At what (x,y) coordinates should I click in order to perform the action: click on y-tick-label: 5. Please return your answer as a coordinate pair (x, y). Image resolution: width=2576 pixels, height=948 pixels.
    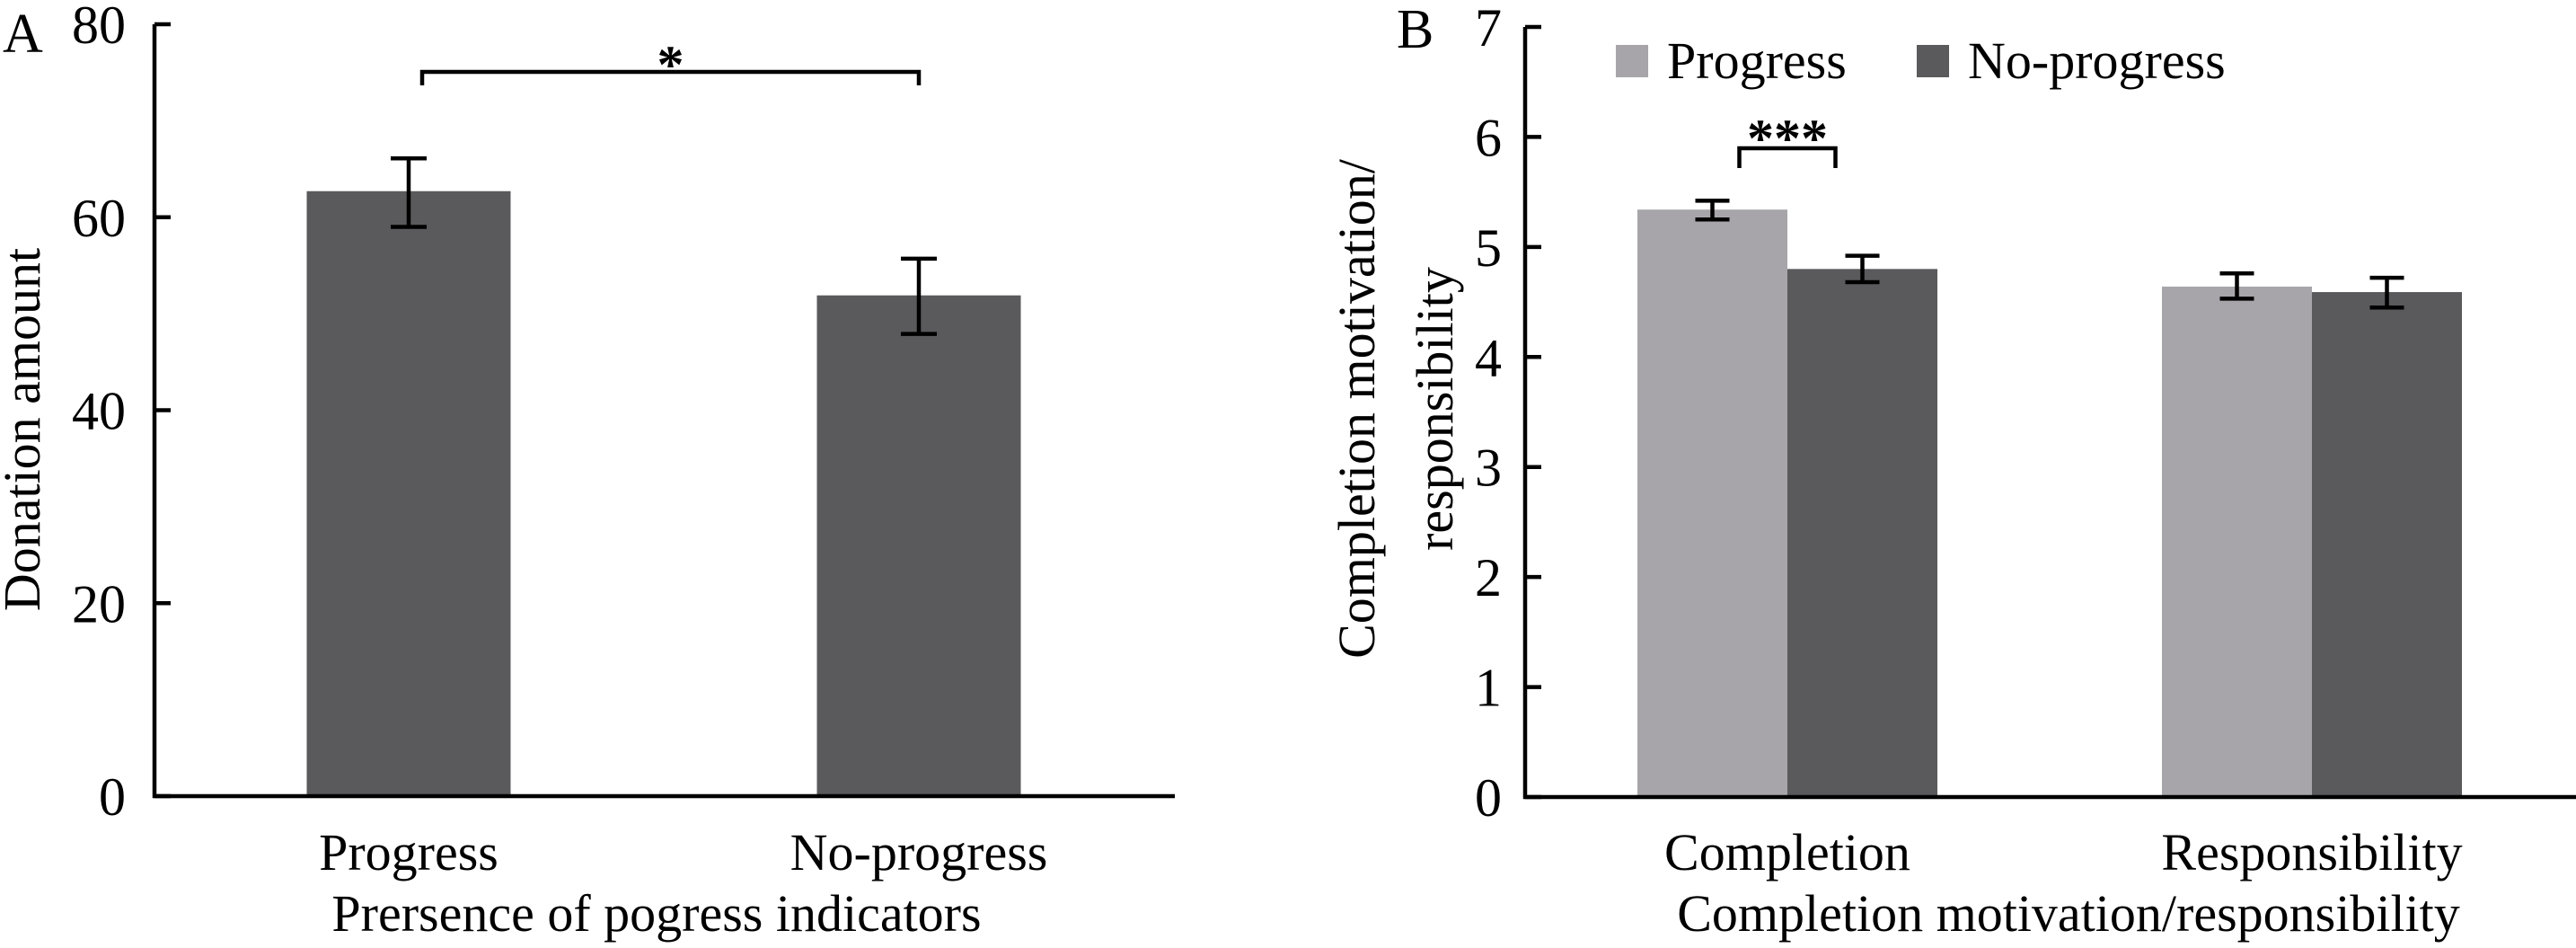
    Looking at the image, I should click on (1488, 248).